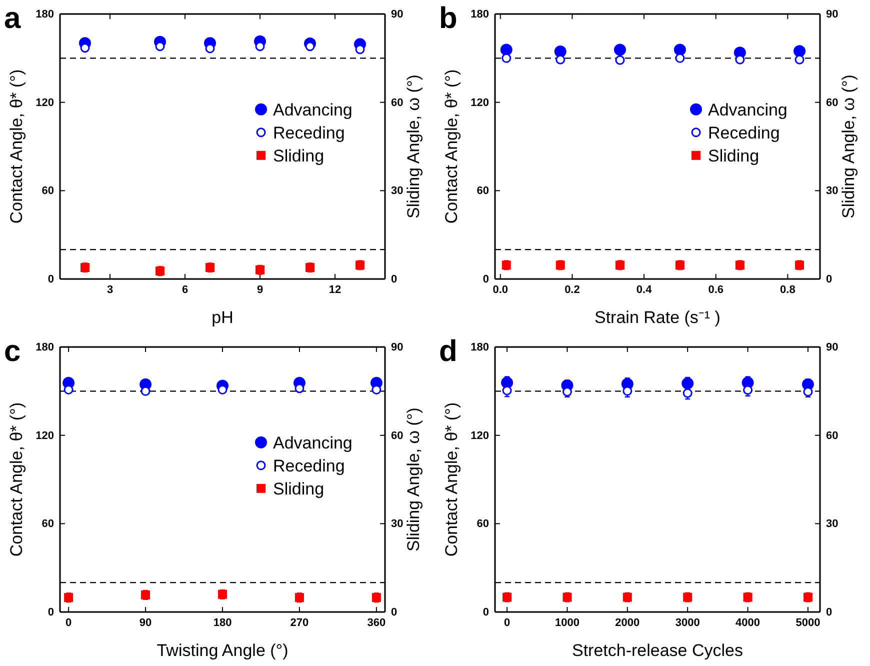  What do you see at coordinates (223, 317) in the screenshot?
I see `x-axis-title: pH` at bounding box center [223, 317].